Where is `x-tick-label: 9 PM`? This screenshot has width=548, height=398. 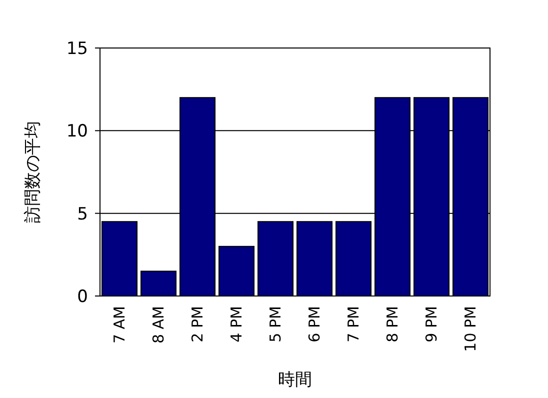 x-tick-label: 9 PM is located at coordinates (431, 324).